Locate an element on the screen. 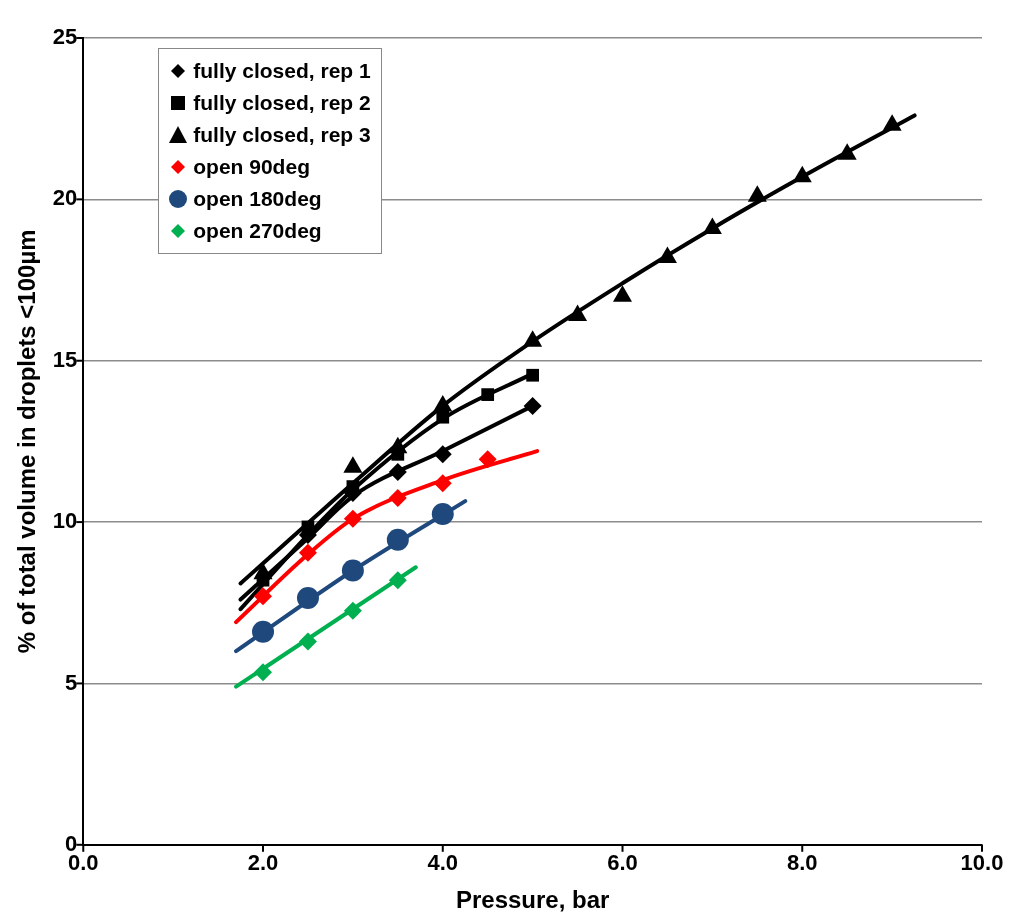 Image resolution: width=1020 pixels, height=922 pixels. x-tick-label: 8.0 is located at coordinates (802, 863).